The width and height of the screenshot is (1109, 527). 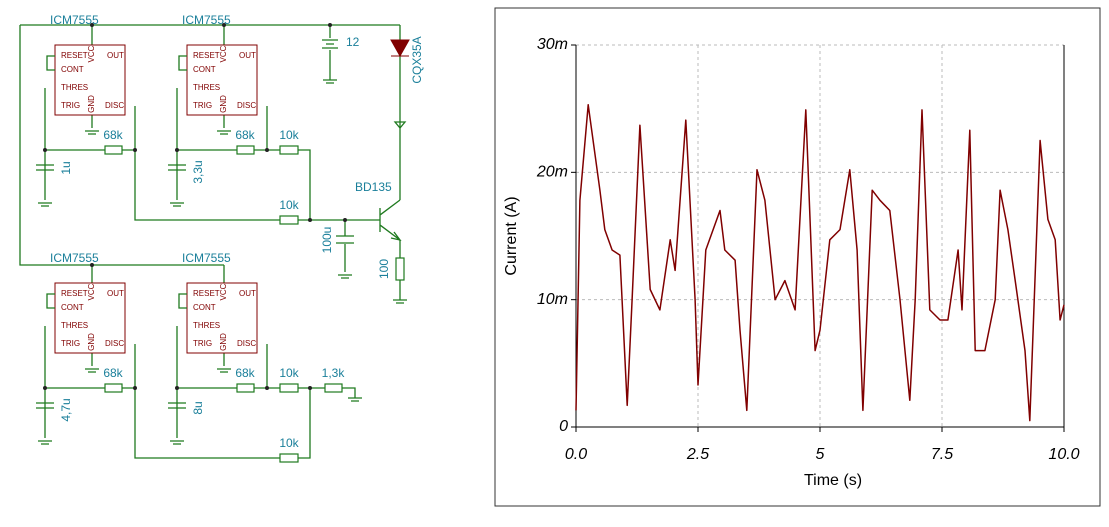 What do you see at coordinates (697, 454) in the screenshot?
I see `x-tick-label: 2.5` at bounding box center [697, 454].